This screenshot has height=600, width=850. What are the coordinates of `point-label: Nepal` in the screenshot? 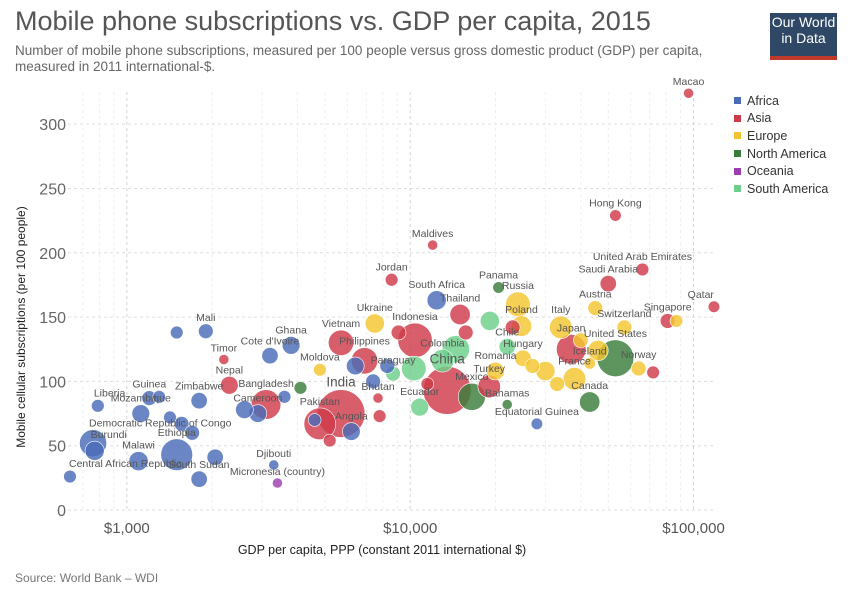 It's located at (229, 370).